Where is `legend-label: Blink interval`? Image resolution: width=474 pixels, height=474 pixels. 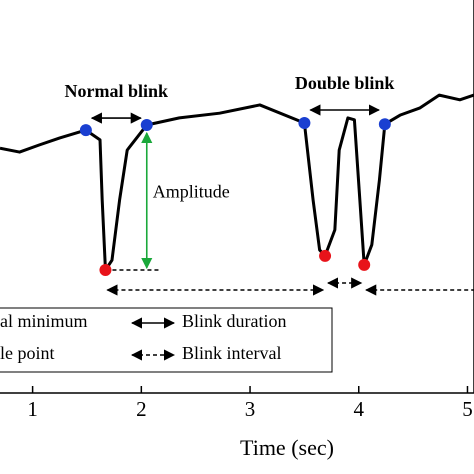 legend-label: Blink interval is located at coordinates (231, 353).